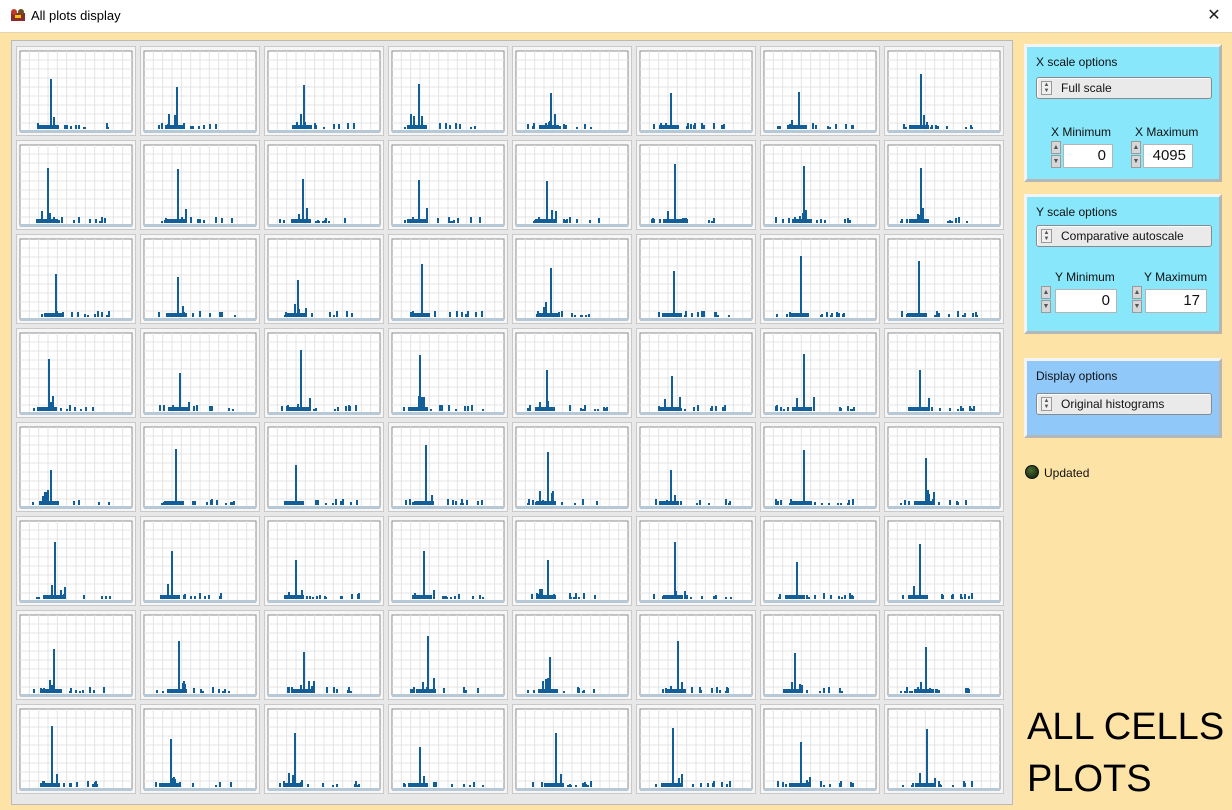 Image resolution: width=1232 pixels, height=810 pixels. What do you see at coordinates (1167, 132) in the screenshot?
I see `x-max-label: X Maximum` at bounding box center [1167, 132].